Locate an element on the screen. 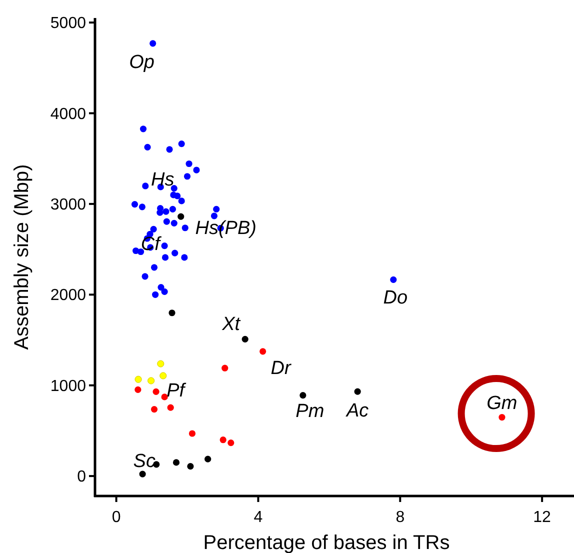  y-tick-label: 5000 is located at coordinates (68, 23).